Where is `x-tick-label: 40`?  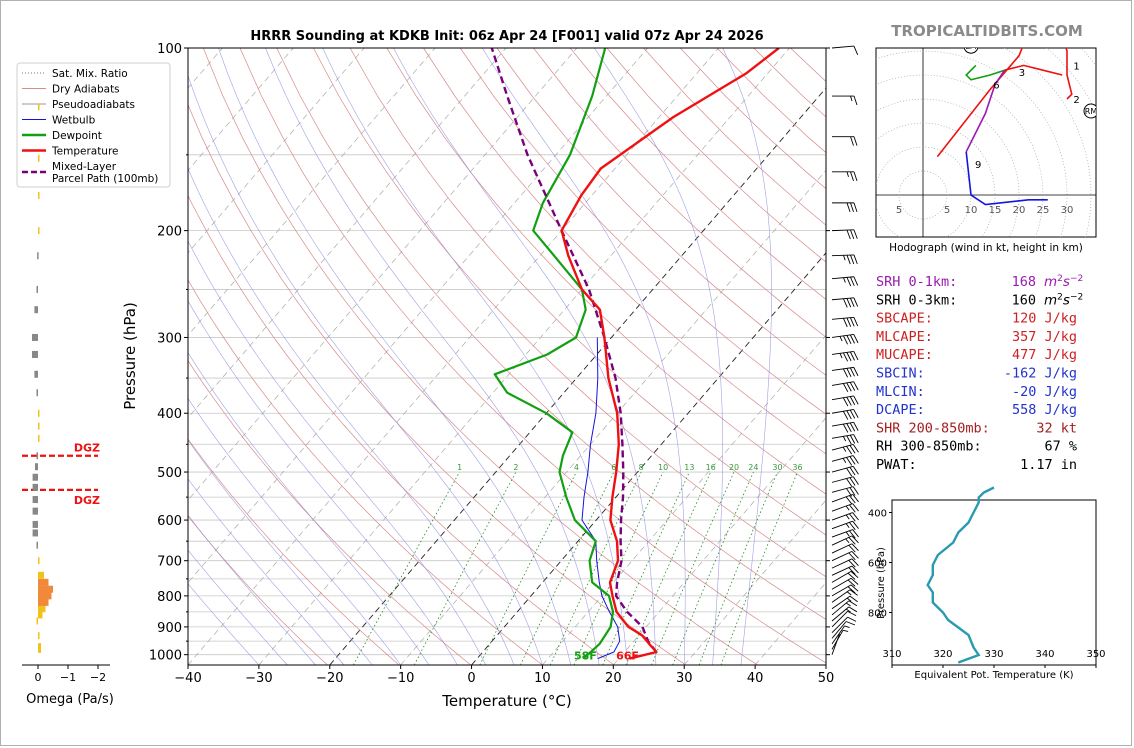
x-tick-label: 40 is located at coordinates (755, 678).